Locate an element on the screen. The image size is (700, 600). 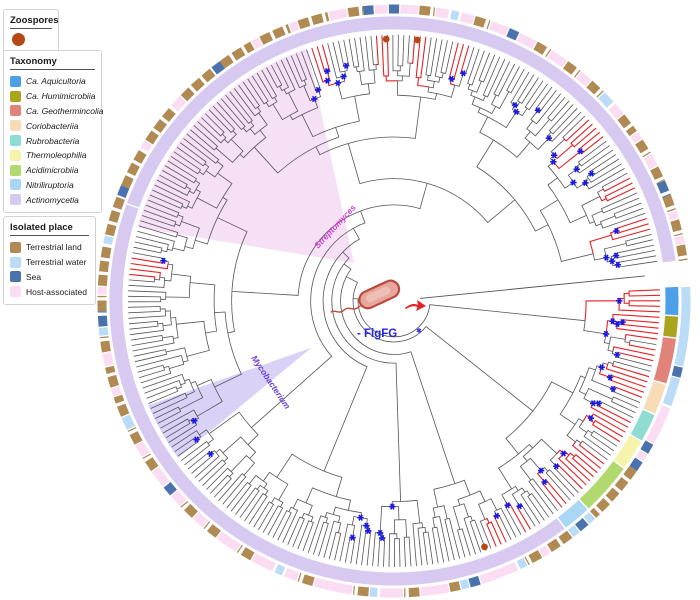
flgfg-label: - FlgFG is located at coordinates (377, 334).